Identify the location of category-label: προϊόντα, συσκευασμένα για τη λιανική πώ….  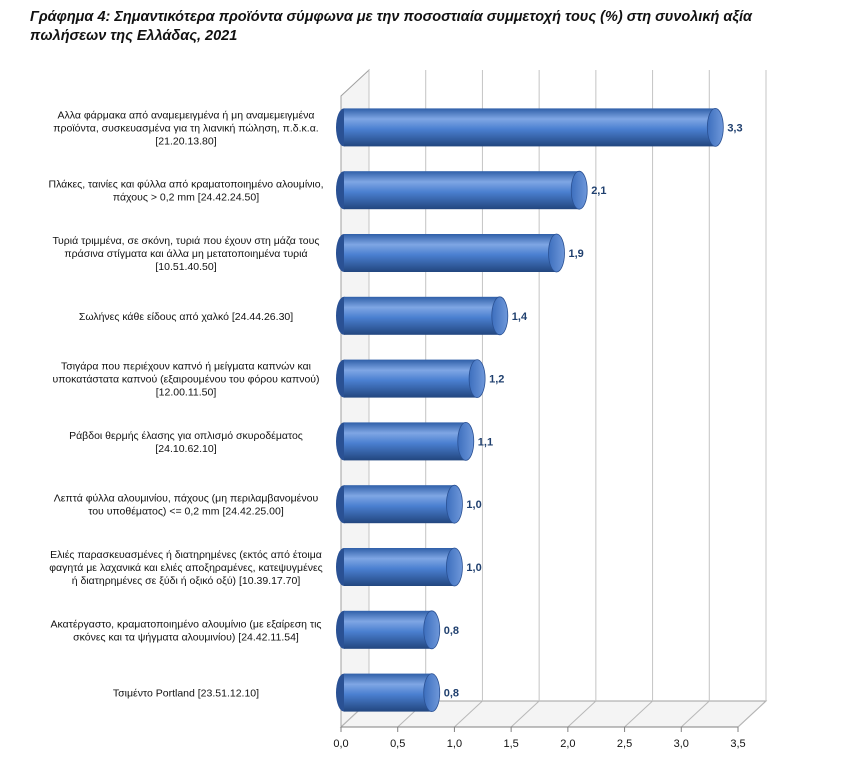
(185, 128).